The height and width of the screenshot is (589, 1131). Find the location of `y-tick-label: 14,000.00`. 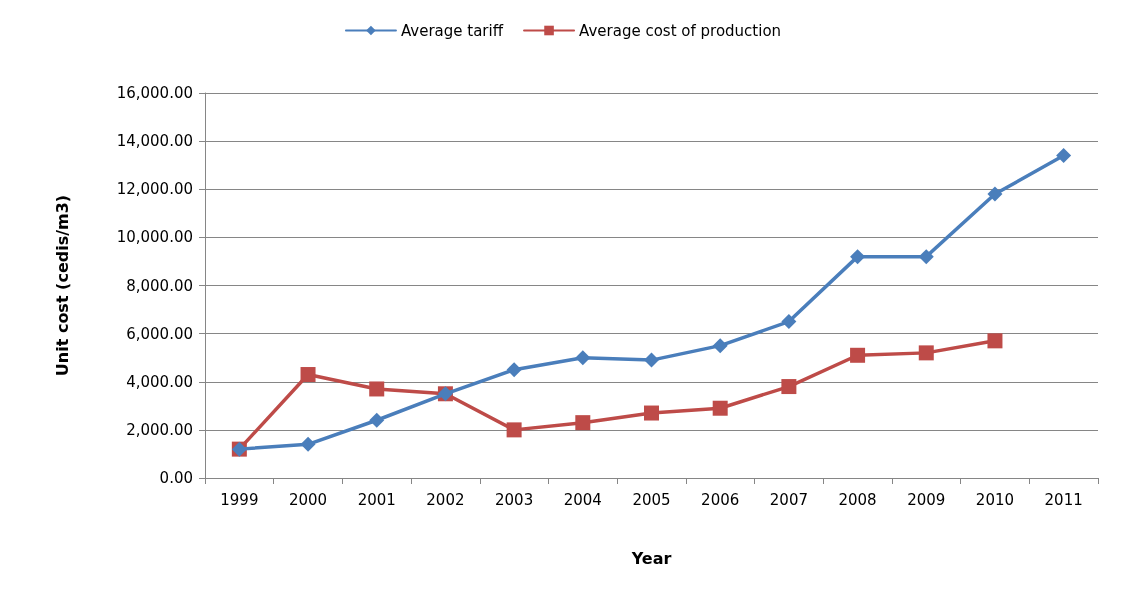

y-tick-label: 14,000.00 is located at coordinates (154, 141).